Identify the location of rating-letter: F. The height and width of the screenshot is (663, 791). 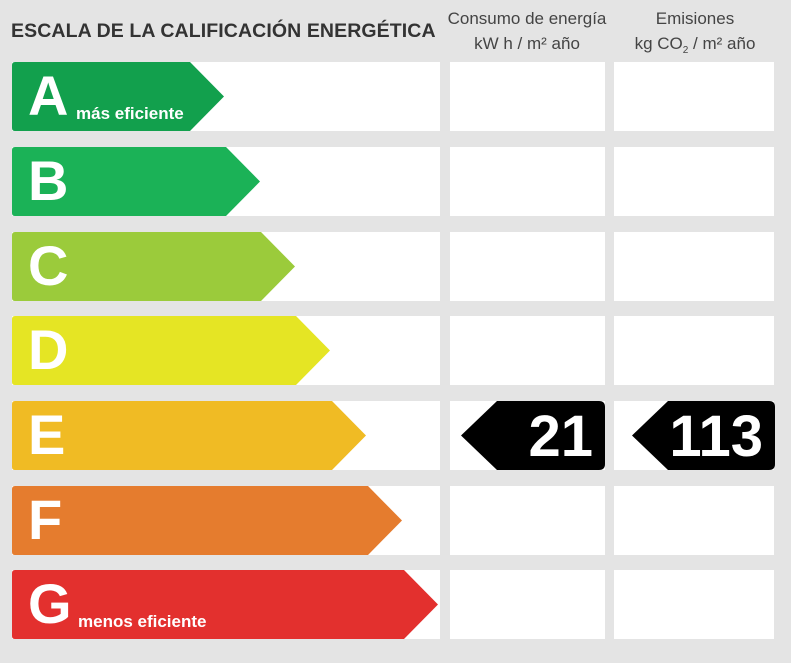
(45, 519).